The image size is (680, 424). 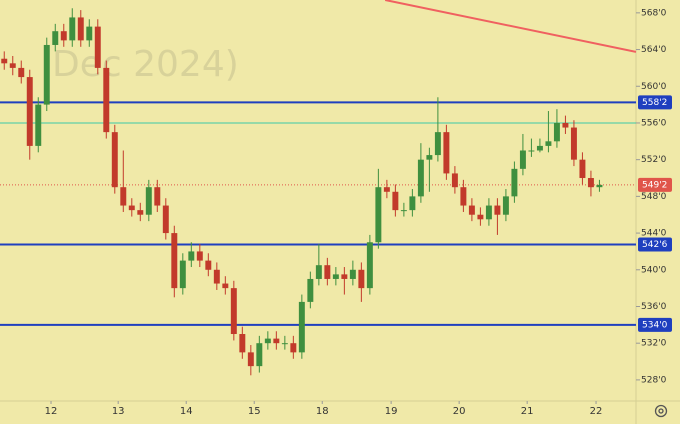 I want to click on gear-outer, so click(x=661, y=411).